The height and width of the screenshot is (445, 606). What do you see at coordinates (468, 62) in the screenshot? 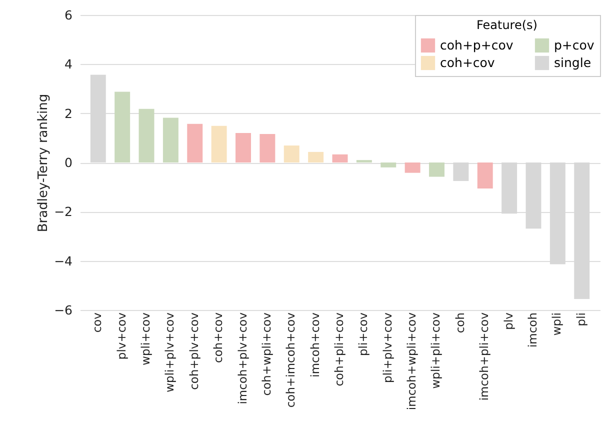
I see `legend-label: coh+cov` at bounding box center [468, 62].